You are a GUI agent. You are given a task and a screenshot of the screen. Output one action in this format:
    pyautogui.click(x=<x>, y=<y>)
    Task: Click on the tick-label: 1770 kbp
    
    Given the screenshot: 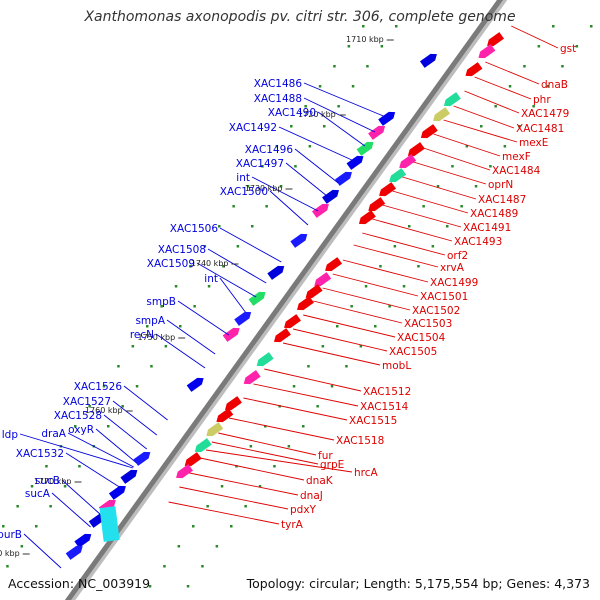 What is the action you would take?
    pyautogui.click(x=53, y=481)
    